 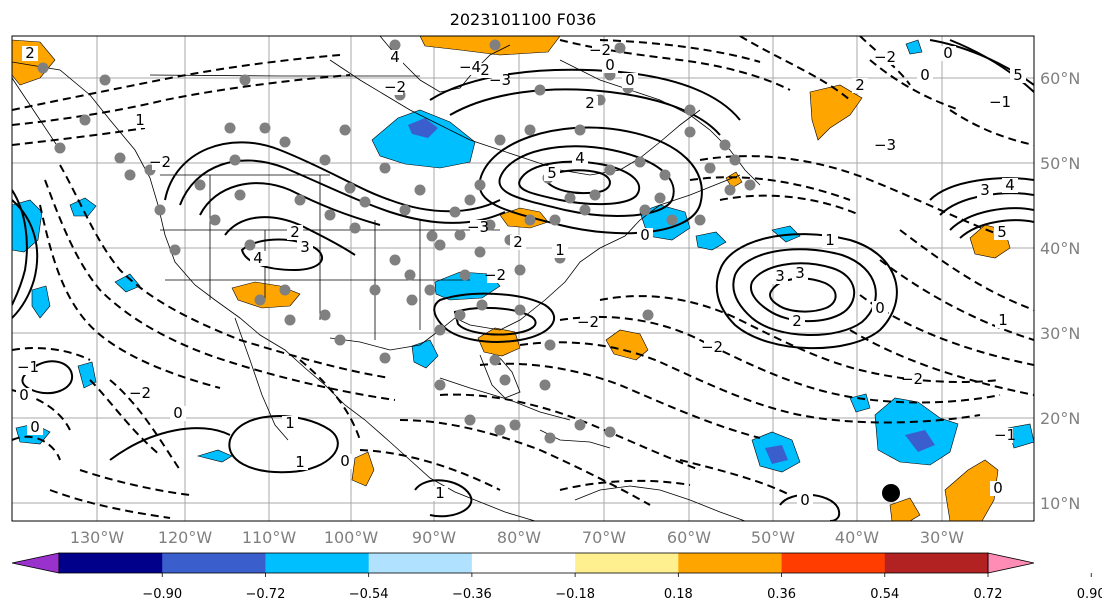 I want to click on lon-label: 70°W, so click(x=604, y=537).